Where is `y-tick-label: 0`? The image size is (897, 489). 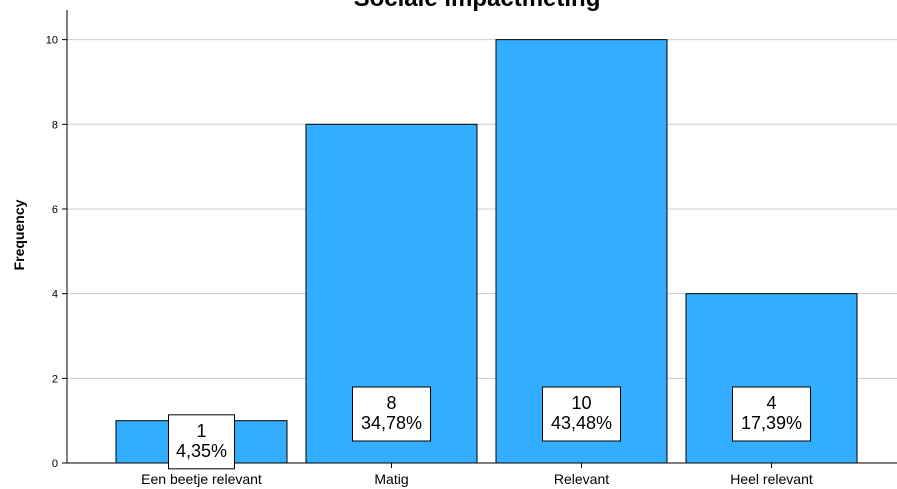 y-tick-label: 0 is located at coordinates (55, 464).